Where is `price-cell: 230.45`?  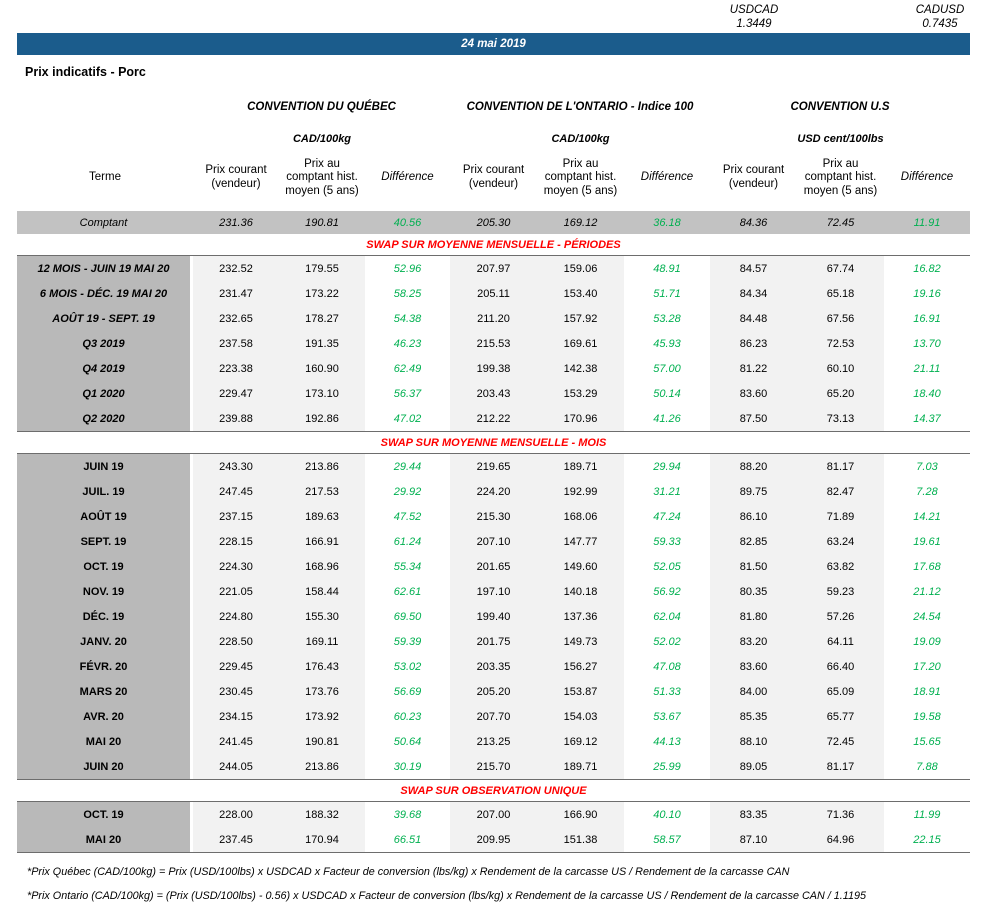
price-cell: 230.45 is located at coordinates (236, 691).